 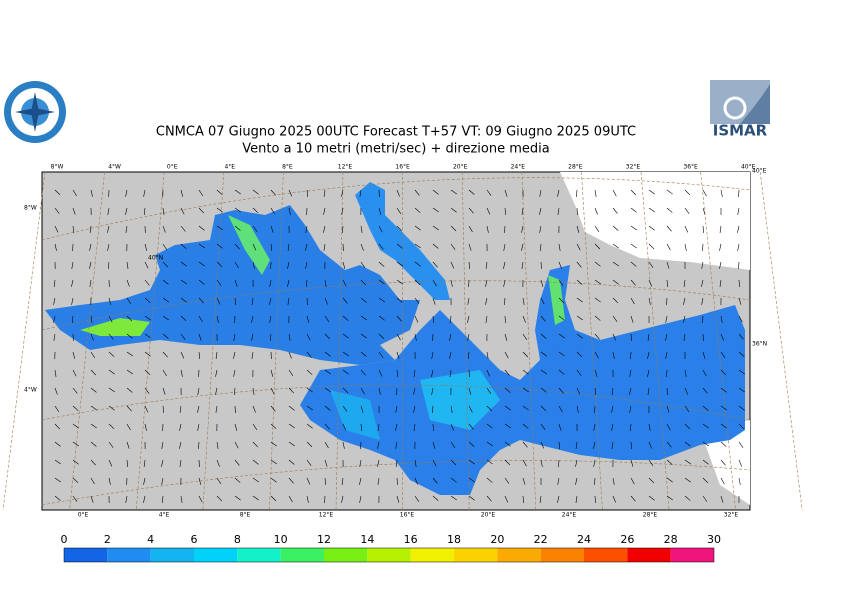 What do you see at coordinates (411, 539) in the screenshot?
I see `colorbar-label: 16` at bounding box center [411, 539].